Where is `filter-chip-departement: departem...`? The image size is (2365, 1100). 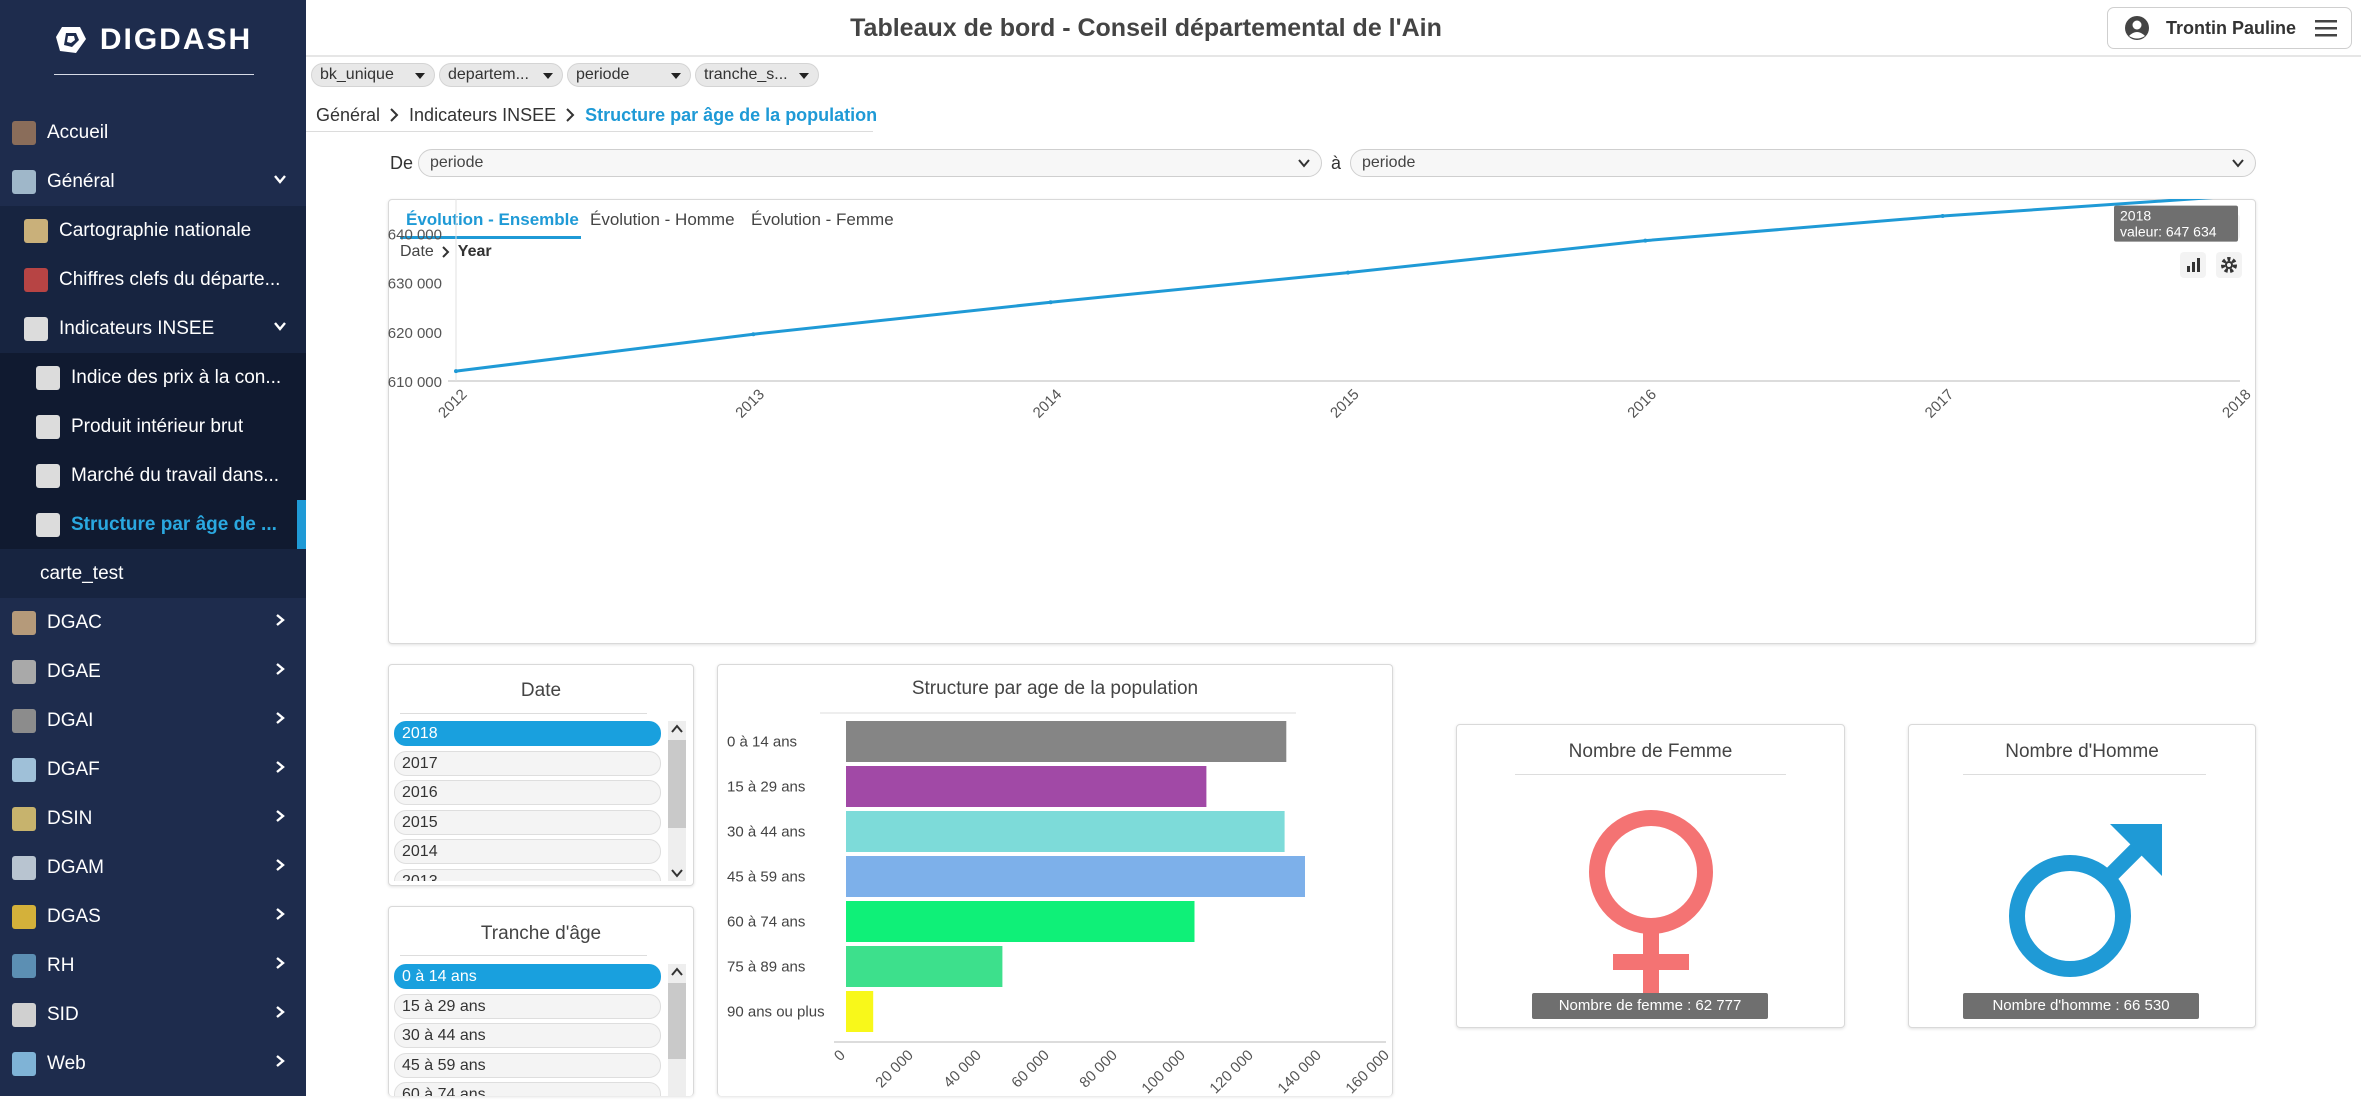 filter-chip-departement: departem... is located at coordinates (501, 75).